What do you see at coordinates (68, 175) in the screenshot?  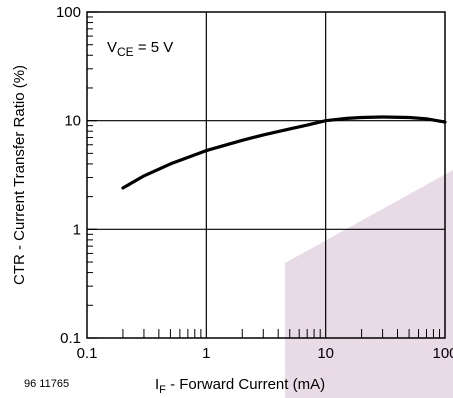 I see `y-tick-labels: 0.1 1 10 100` at bounding box center [68, 175].